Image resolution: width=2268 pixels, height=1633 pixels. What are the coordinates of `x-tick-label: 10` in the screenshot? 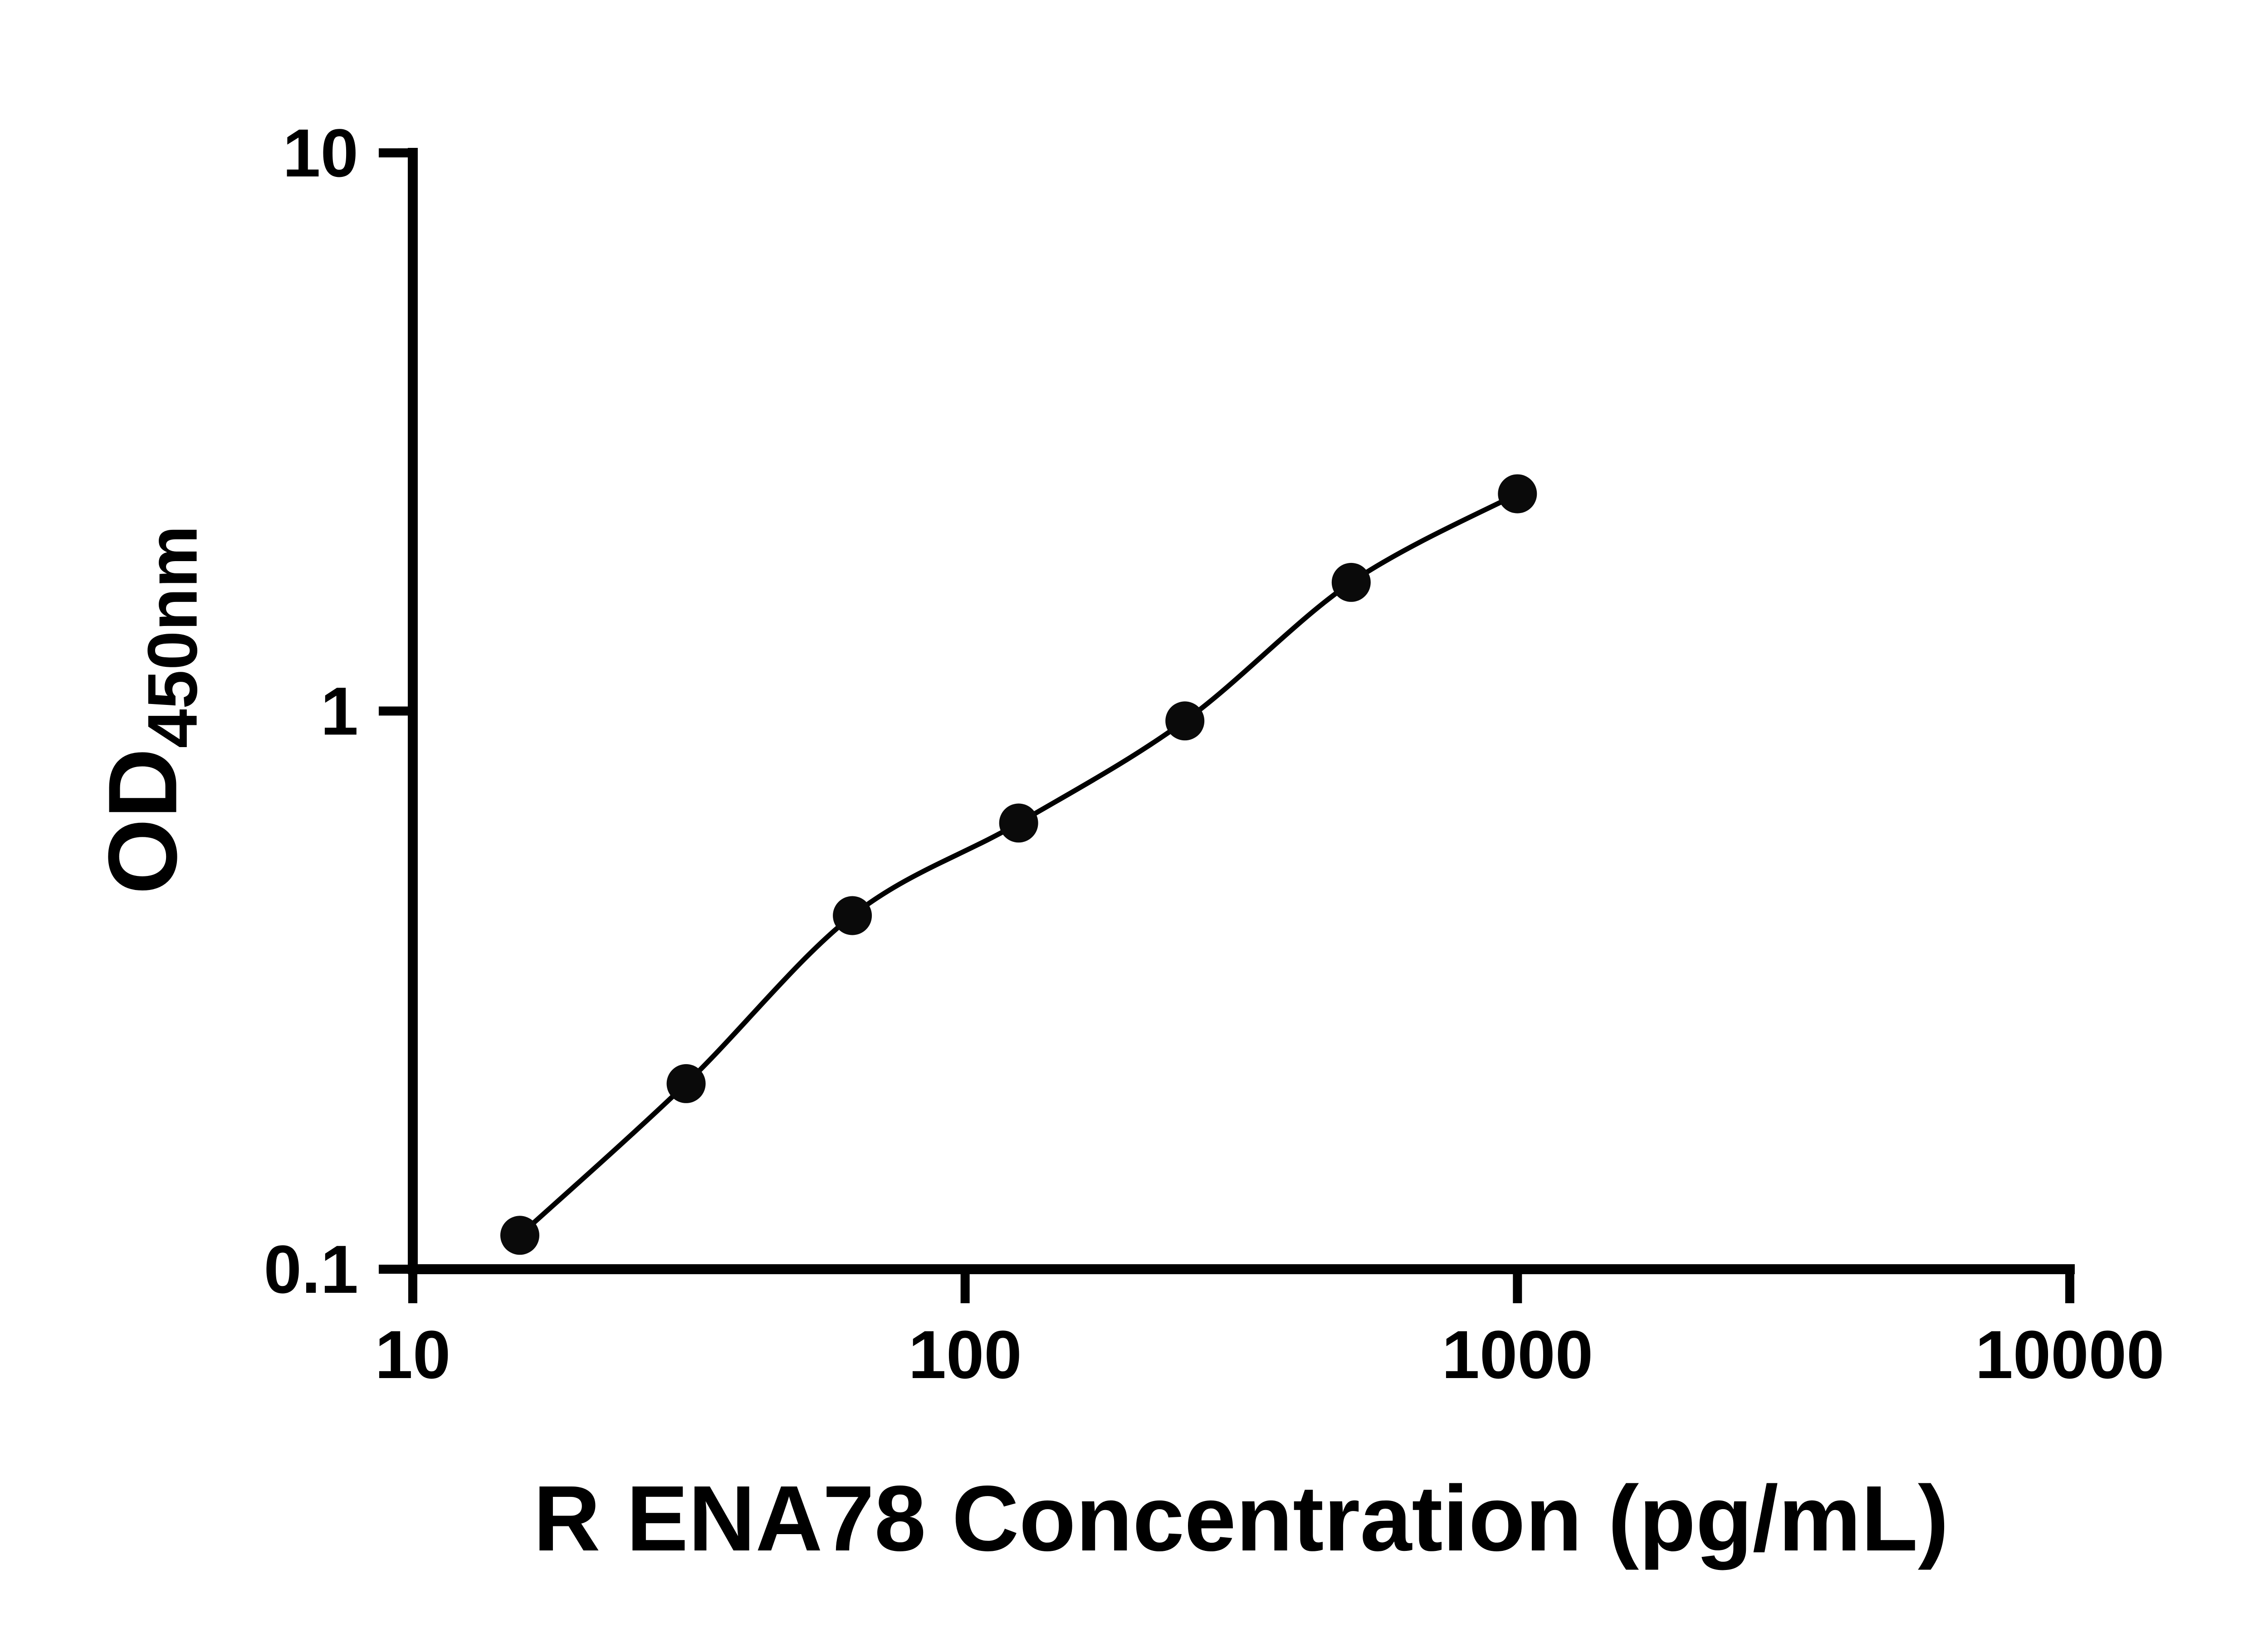 It's located at (413, 1354).